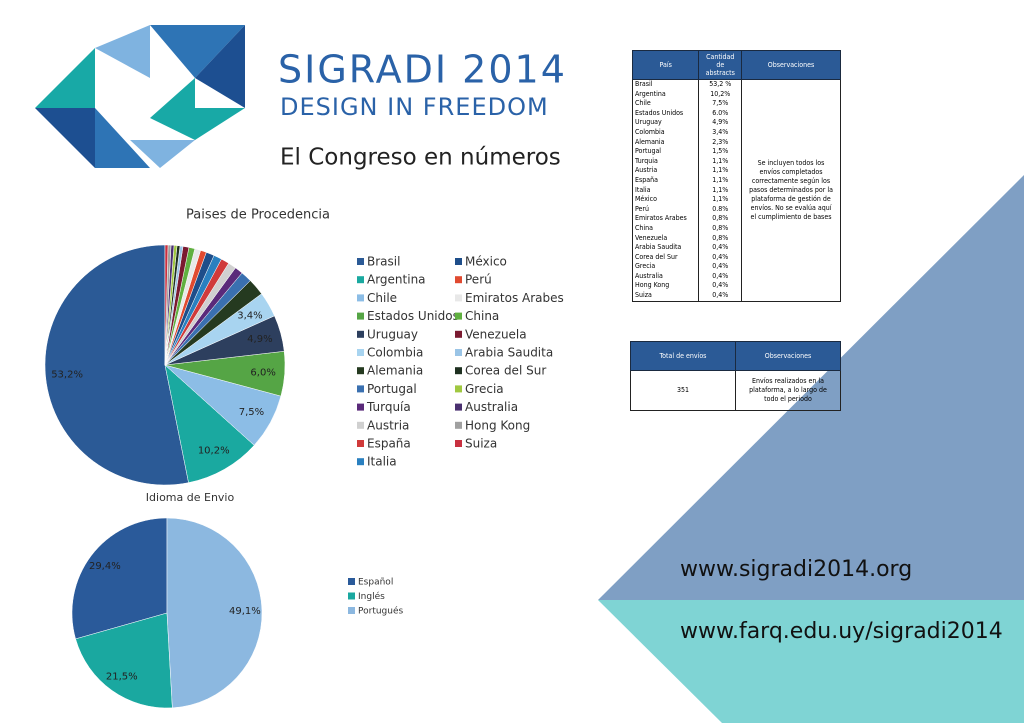 The height and width of the screenshot is (723, 1024). I want to click on header-row: Total de envíos Observaciones, so click(735, 356).